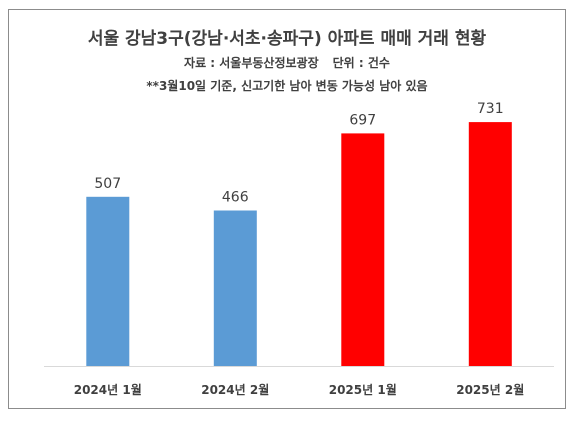  What do you see at coordinates (287, 86) in the screenshot?
I see `chart-note: **3월10일 기준, 신고기한 남아 변동 가능성 남아 있음` at bounding box center [287, 86].